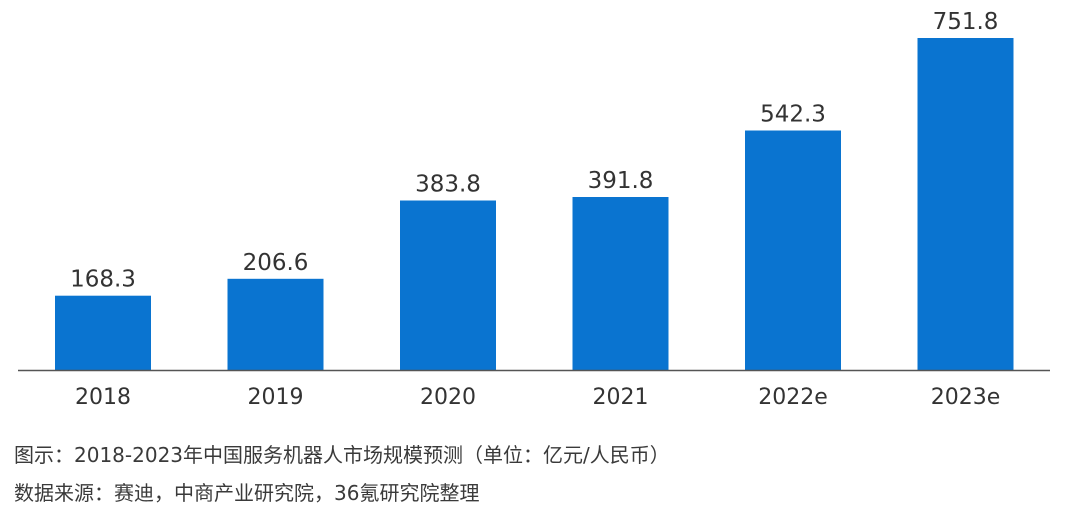 The image size is (1065, 519). What do you see at coordinates (793, 250) in the screenshot?
I see `bar-2022e` at bounding box center [793, 250].